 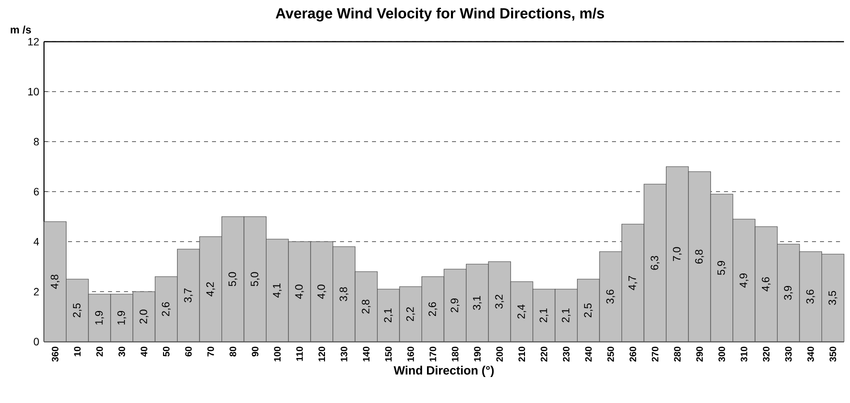 What do you see at coordinates (699, 354) in the screenshot?
I see `x-tick-label: 290` at bounding box center [699, 354].